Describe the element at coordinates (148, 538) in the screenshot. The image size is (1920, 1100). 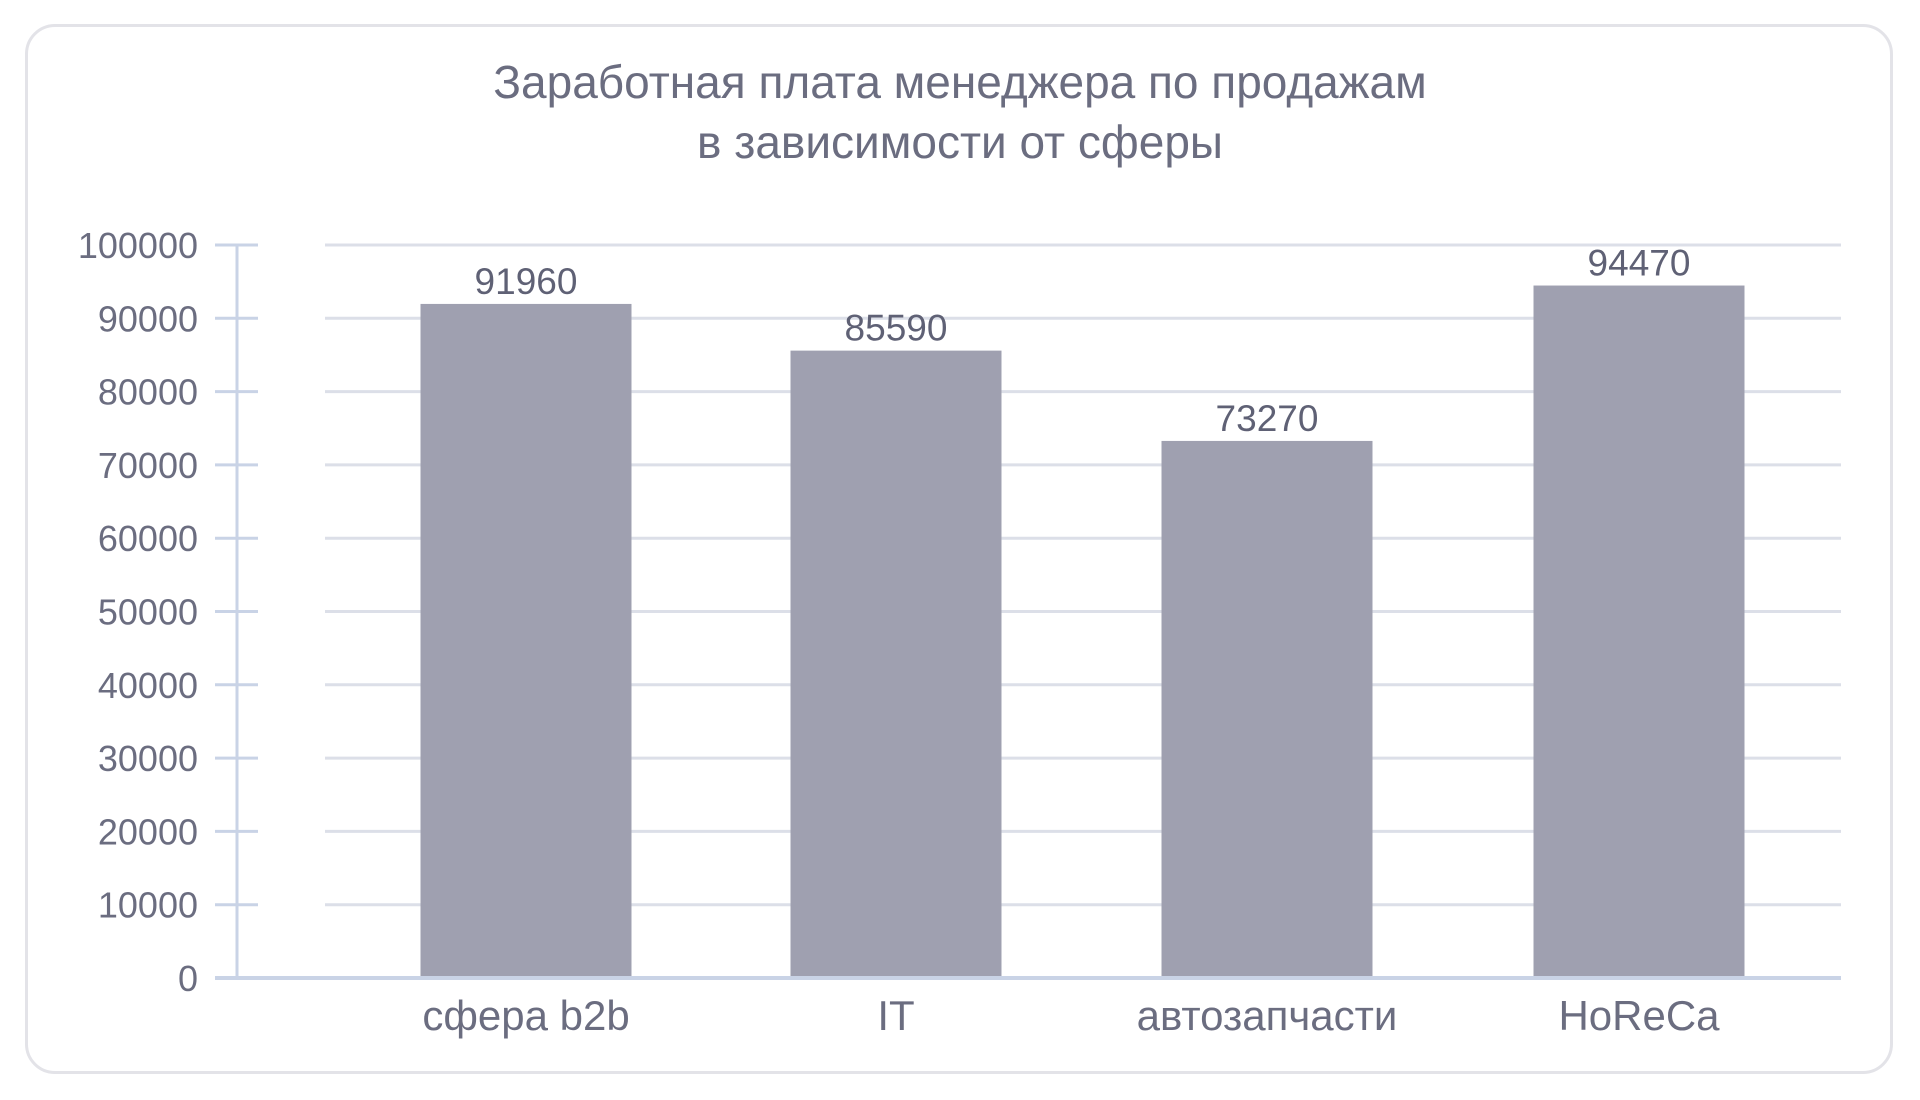
I see `y-tick-label: 60000` at that location.